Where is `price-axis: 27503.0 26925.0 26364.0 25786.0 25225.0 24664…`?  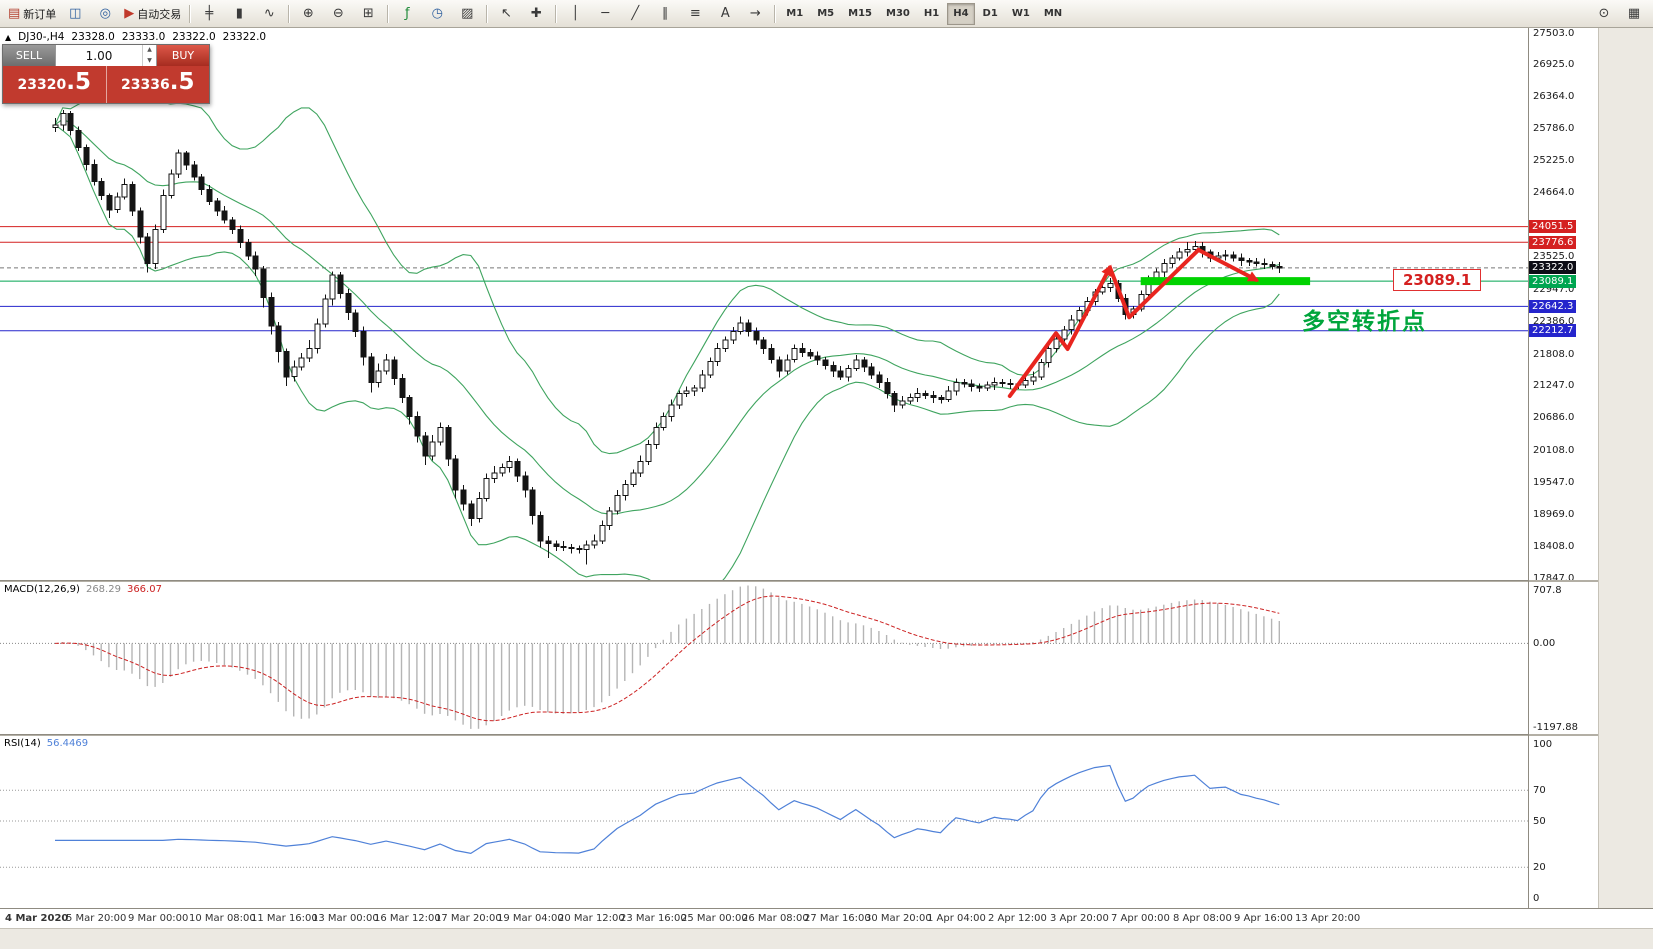 price-axis: 27503.0 26925.0 26364.0 25786.0 25225.0 24664… is located at coordinates (1563, 468).